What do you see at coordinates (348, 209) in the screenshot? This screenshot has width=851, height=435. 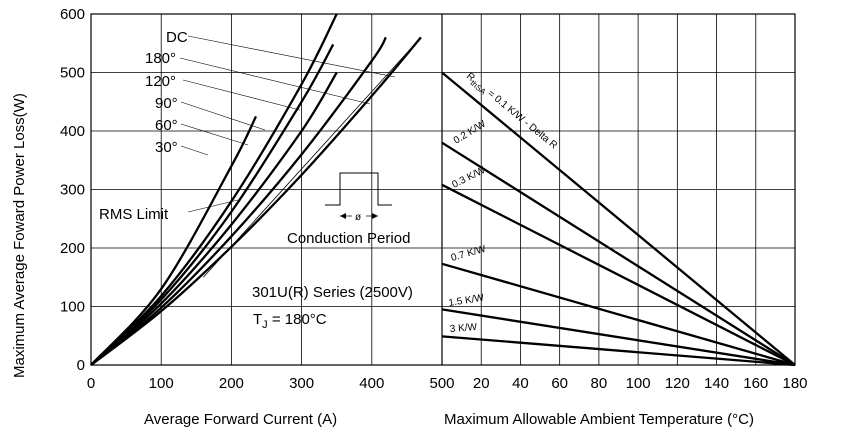 I see `conduction-period-inset: ø Conduction Period` at bounding box center [348, 209].